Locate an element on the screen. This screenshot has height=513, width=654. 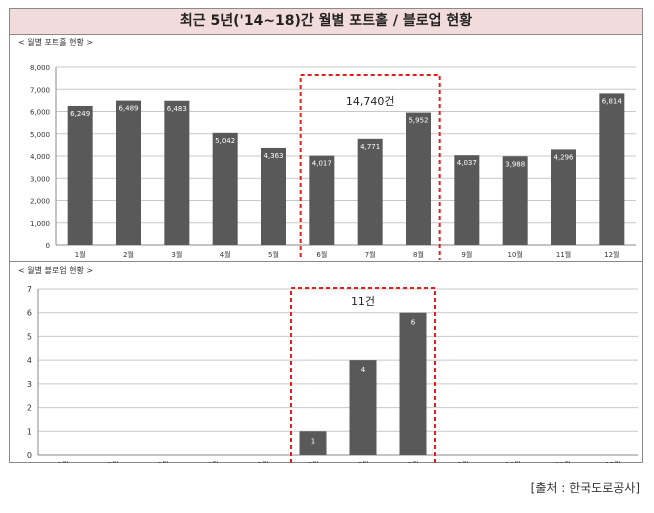
blowup-data-label: 6 is located at coordinates (413, 323).